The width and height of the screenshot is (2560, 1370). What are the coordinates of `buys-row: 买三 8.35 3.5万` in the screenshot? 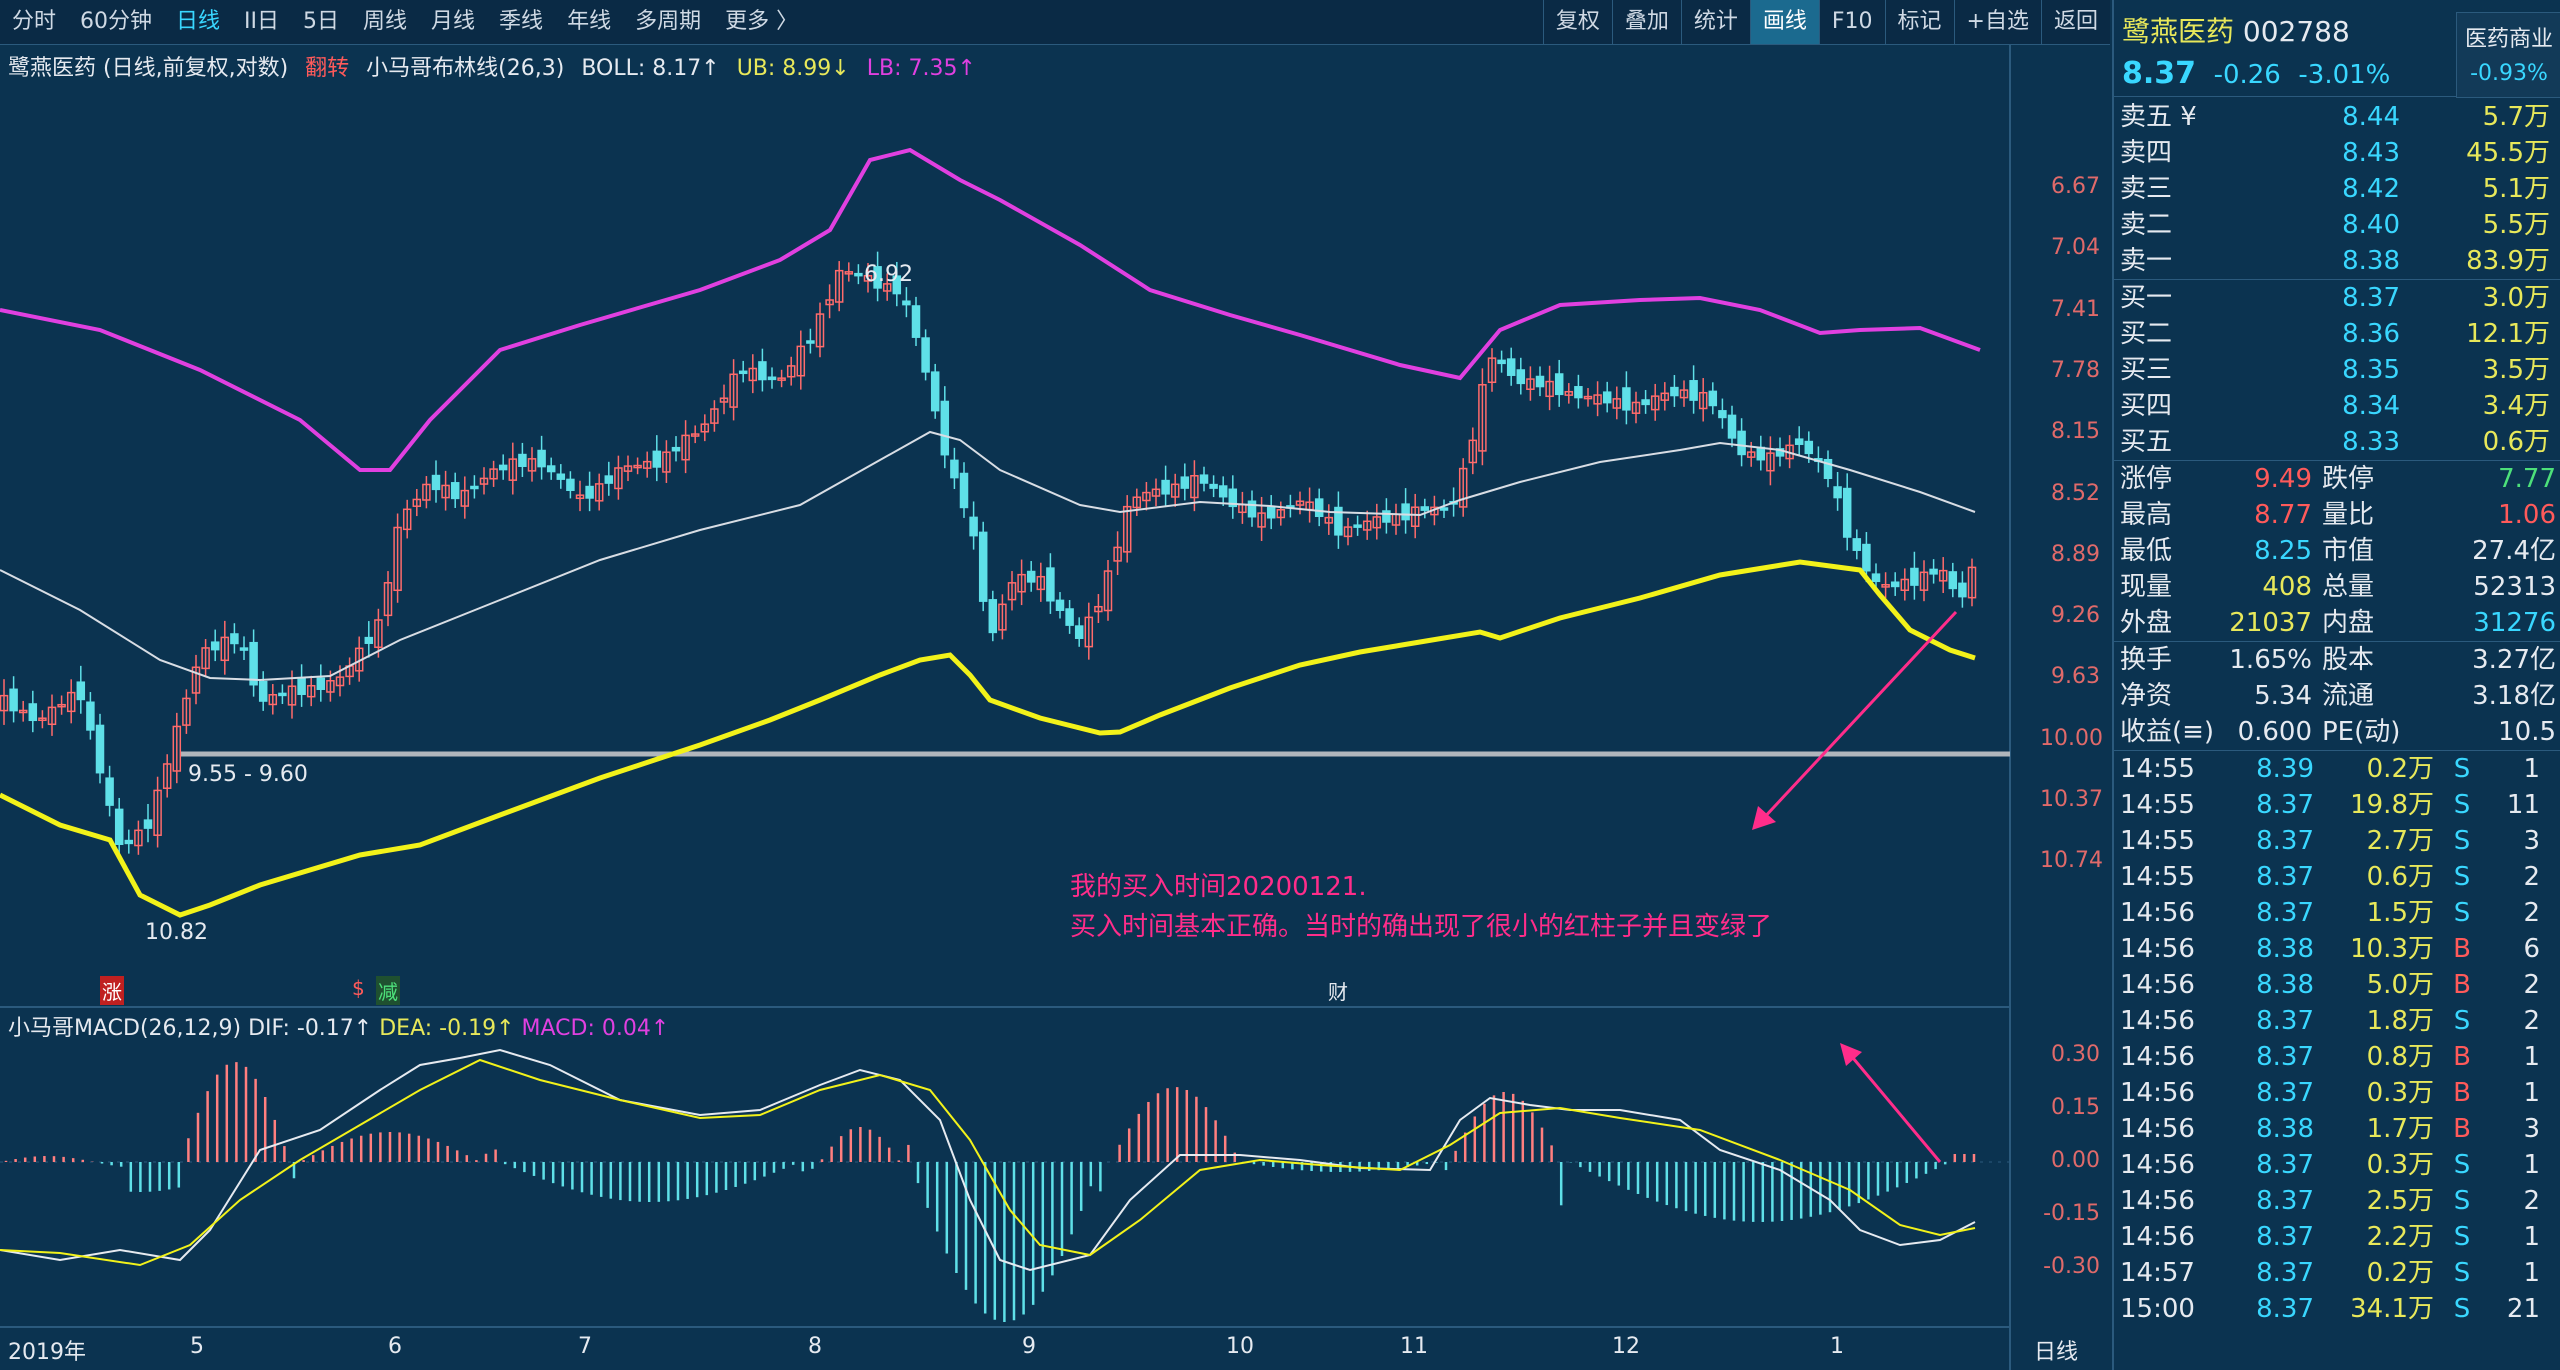 It's located at (2337, 370).